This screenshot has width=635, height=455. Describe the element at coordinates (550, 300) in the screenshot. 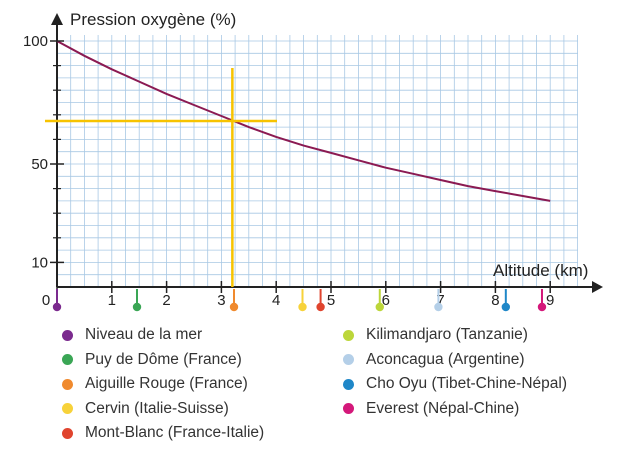

I see `x-tick-label: 9` at that location.